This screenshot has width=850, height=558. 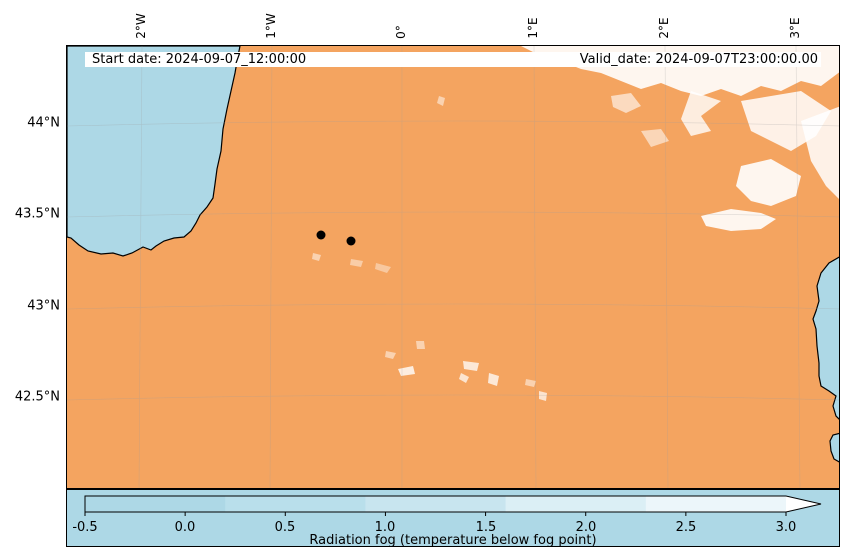 What do you see at coordinates (795, 28) in the screenshot?
I see `lon-tick-3e: 3°E` at bounding box center [795, 28].